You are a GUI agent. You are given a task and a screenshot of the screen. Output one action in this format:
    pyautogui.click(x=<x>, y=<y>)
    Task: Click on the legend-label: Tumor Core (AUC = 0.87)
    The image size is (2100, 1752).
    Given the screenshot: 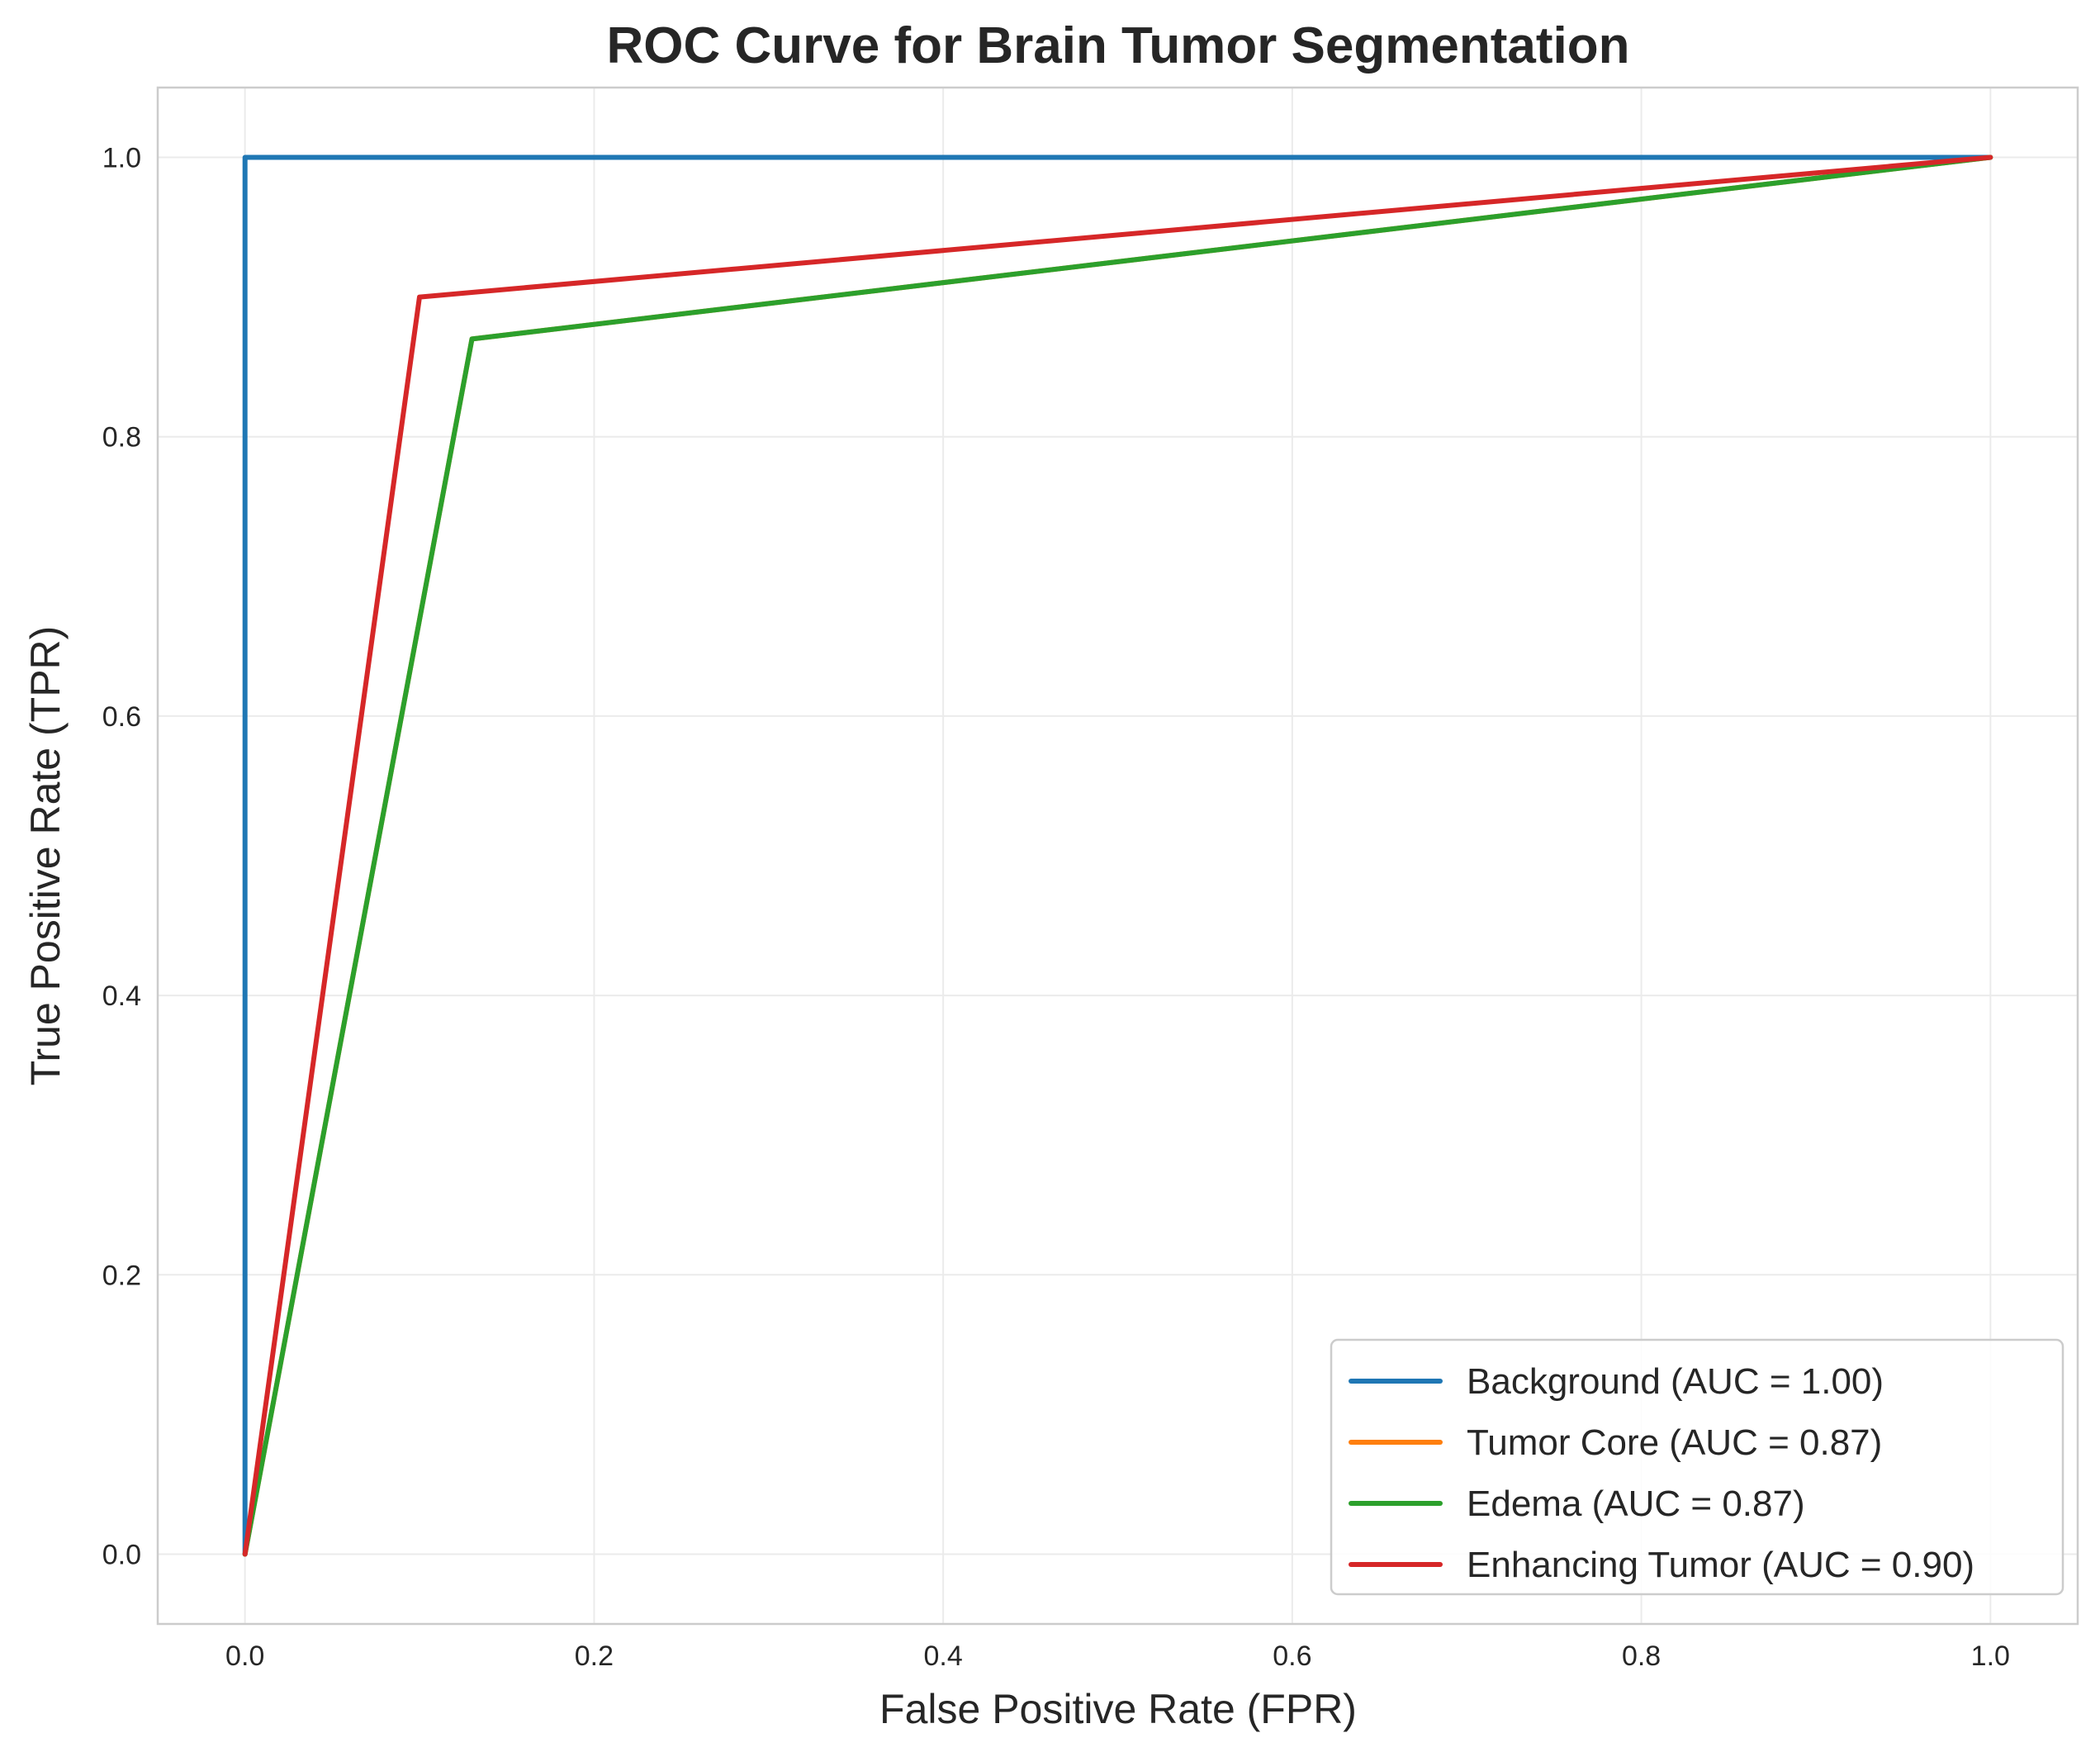 What is the action you would take?
    pyautogui.click(x=1675, y=1442)
    